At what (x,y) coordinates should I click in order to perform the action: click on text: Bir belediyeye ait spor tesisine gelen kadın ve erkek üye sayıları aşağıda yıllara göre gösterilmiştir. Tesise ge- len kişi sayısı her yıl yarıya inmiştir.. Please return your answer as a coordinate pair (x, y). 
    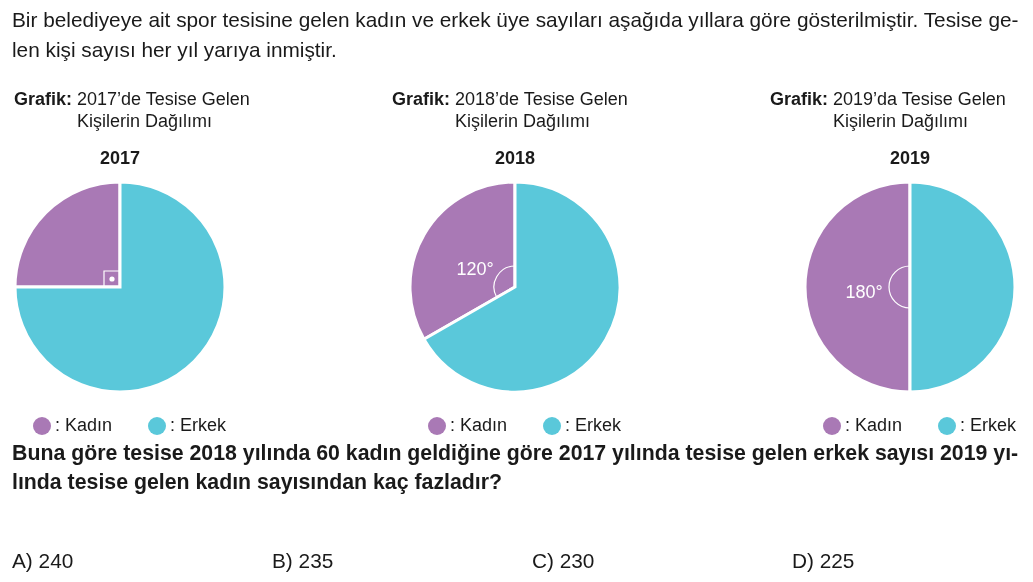
    Looking at the image, I should click on (515, 34).